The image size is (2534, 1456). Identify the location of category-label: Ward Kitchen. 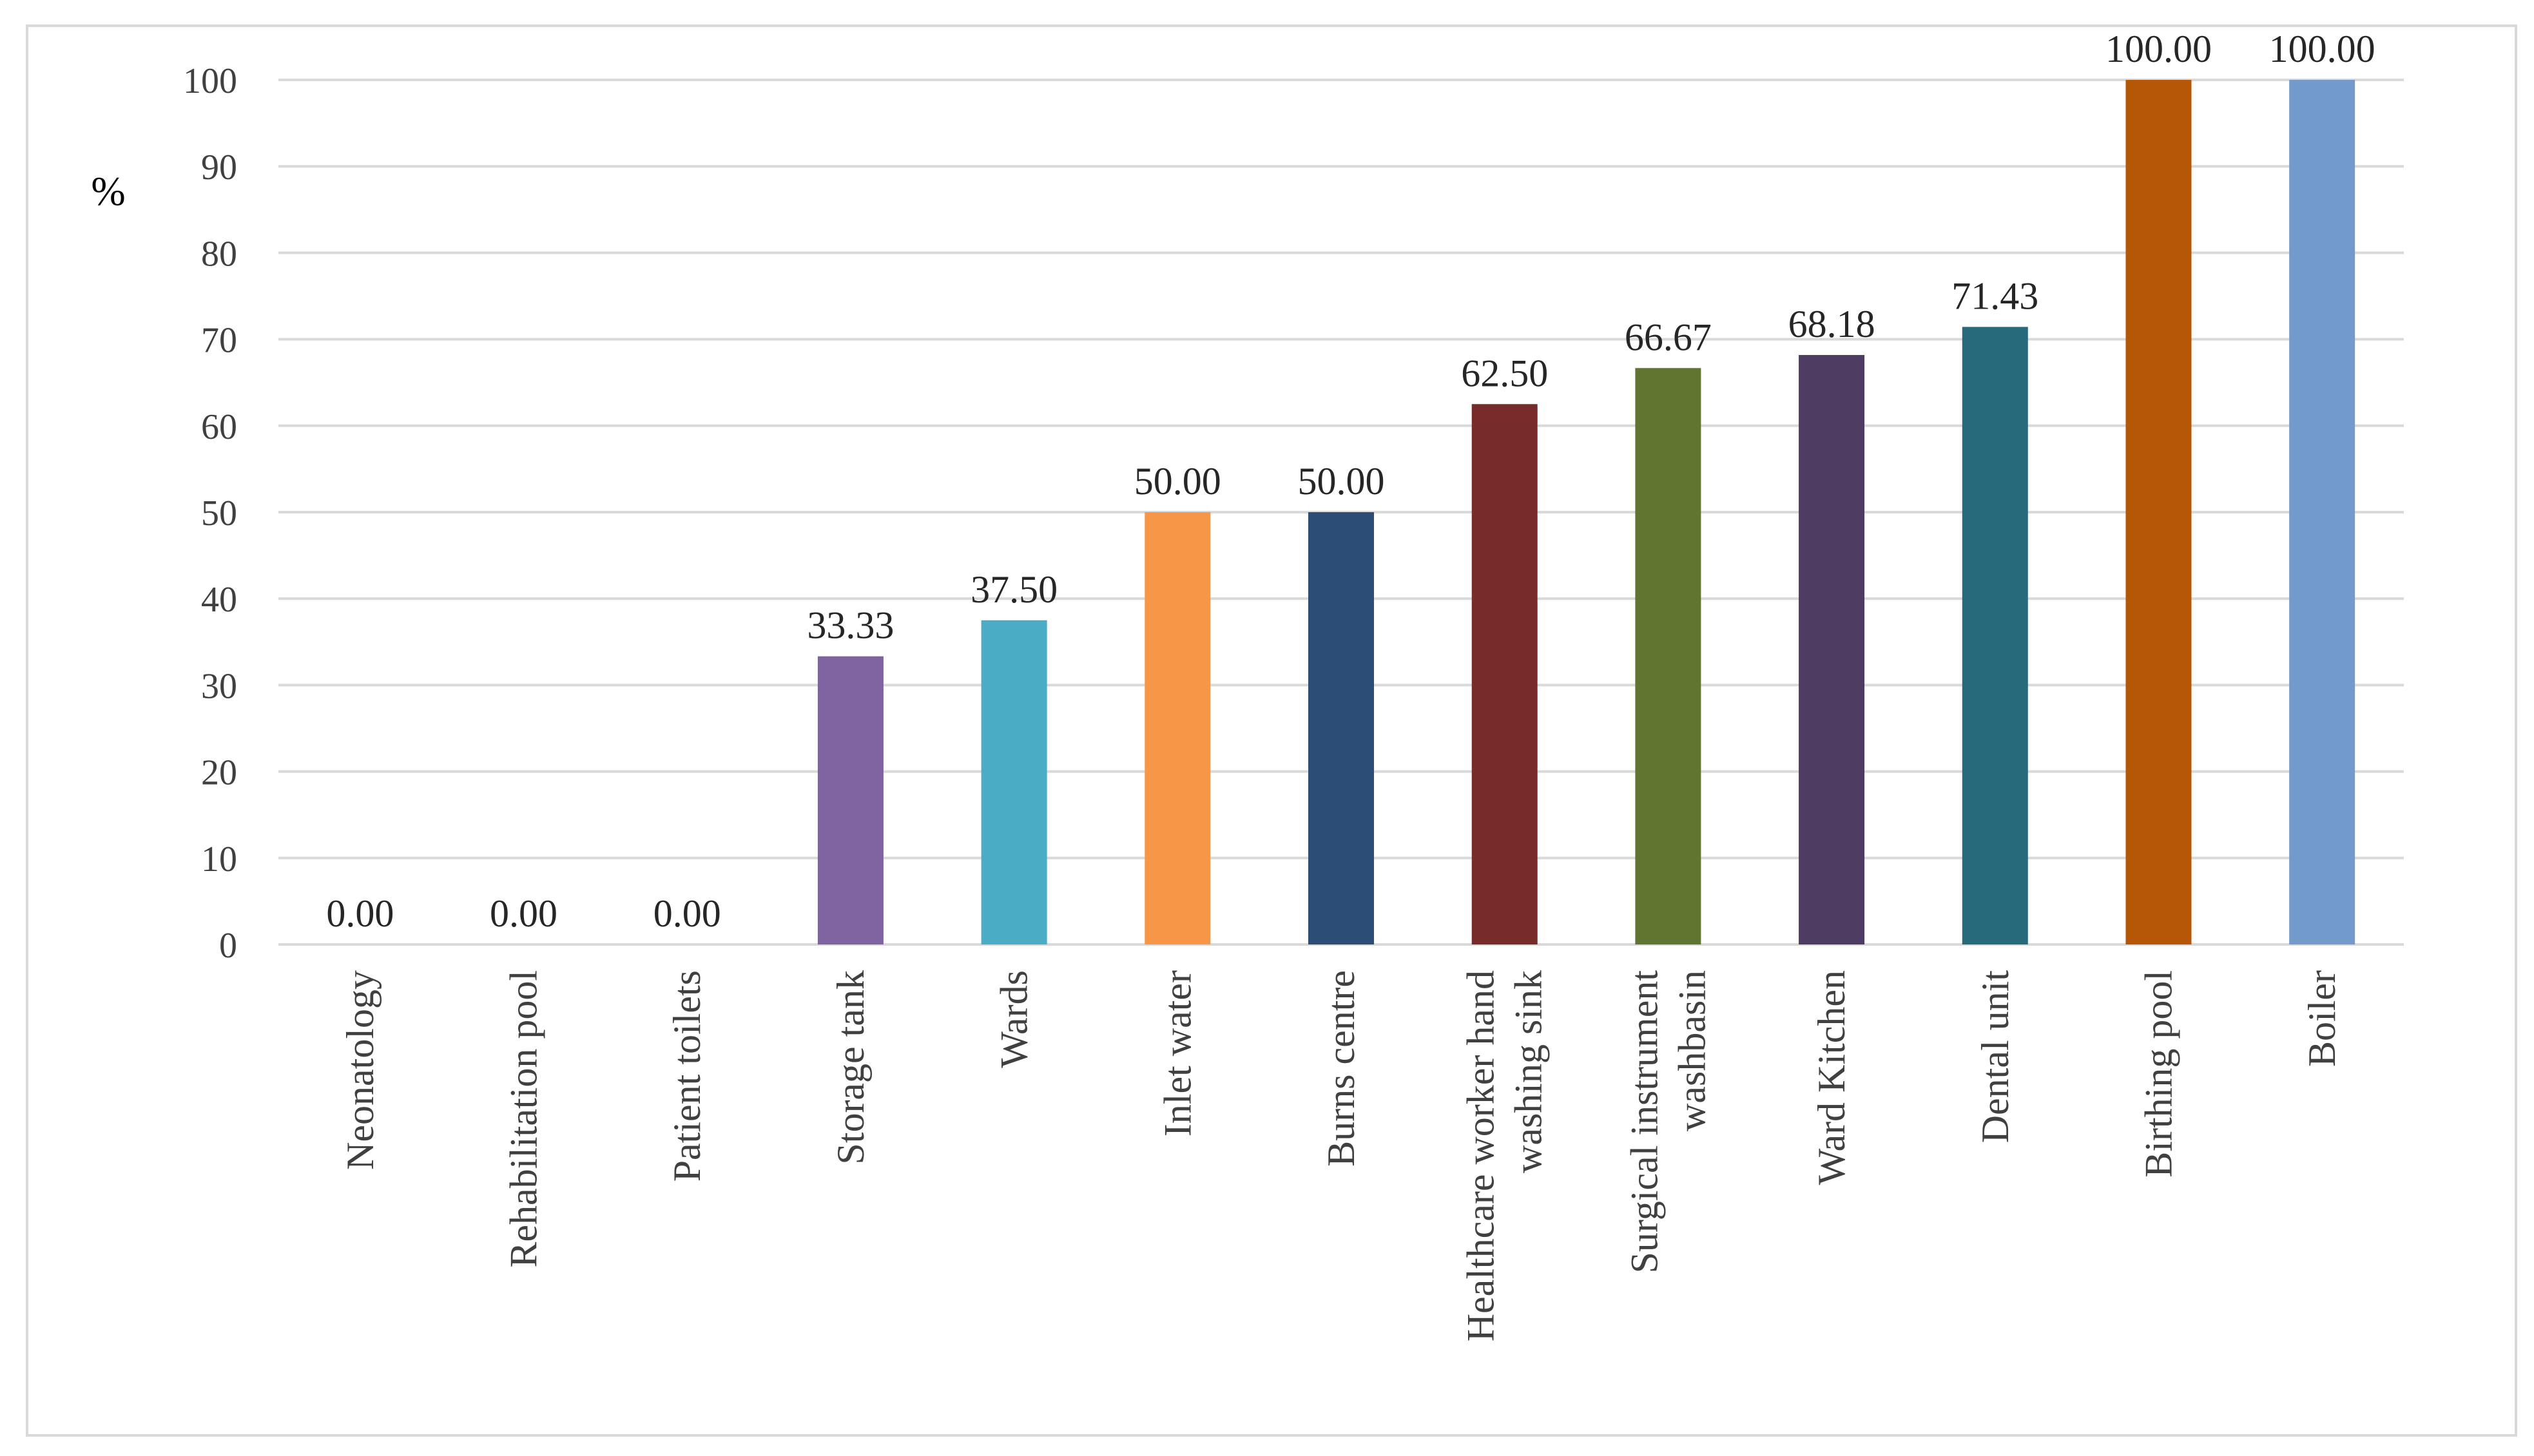
(1831, 1078).